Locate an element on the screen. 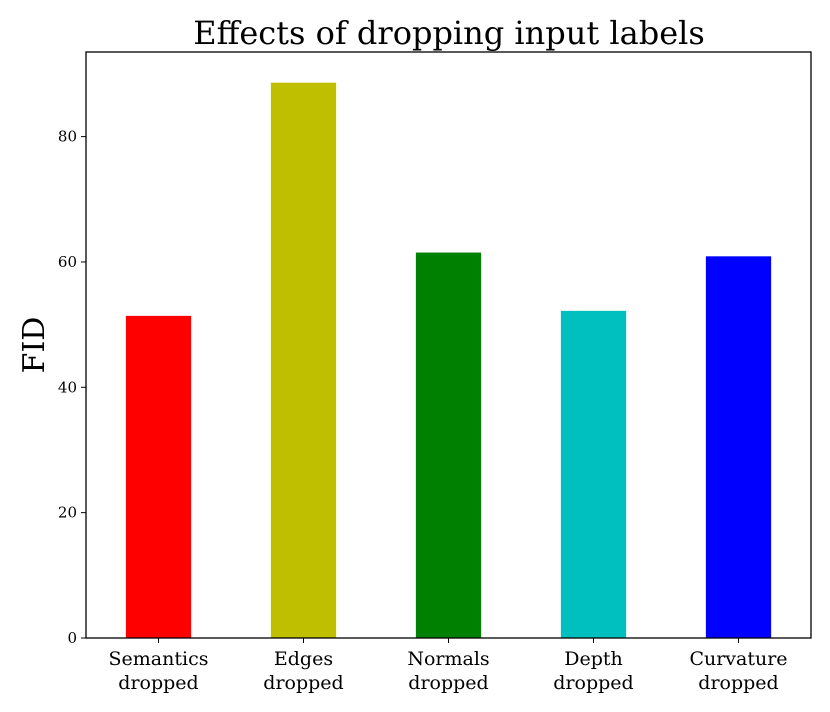 This screenshot has height=712, width=830. bar-edges is located at coordinates (303, 360).